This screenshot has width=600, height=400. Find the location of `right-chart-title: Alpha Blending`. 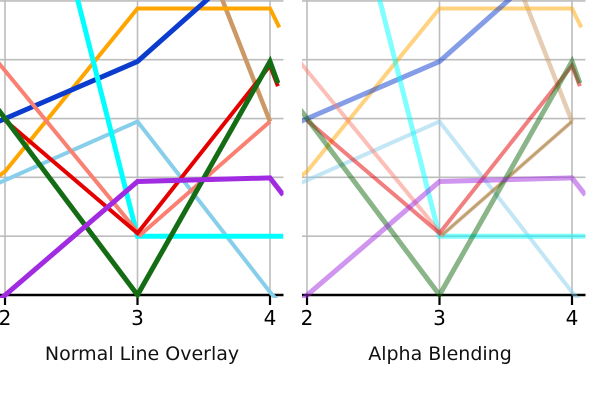

right-chart-title: Alpha Blending is located at coordinates (440, 354).